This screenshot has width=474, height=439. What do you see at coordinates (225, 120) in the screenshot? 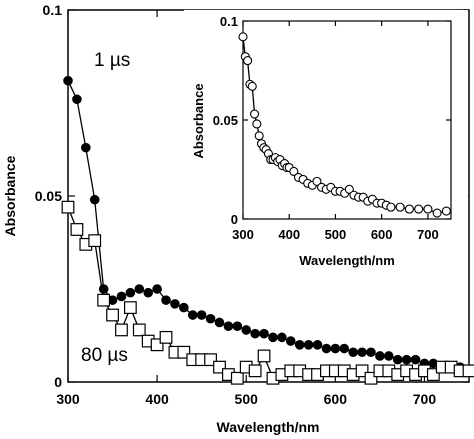
I see `inset-y-tick-label: 0.05` at bounding box center [225, 120].